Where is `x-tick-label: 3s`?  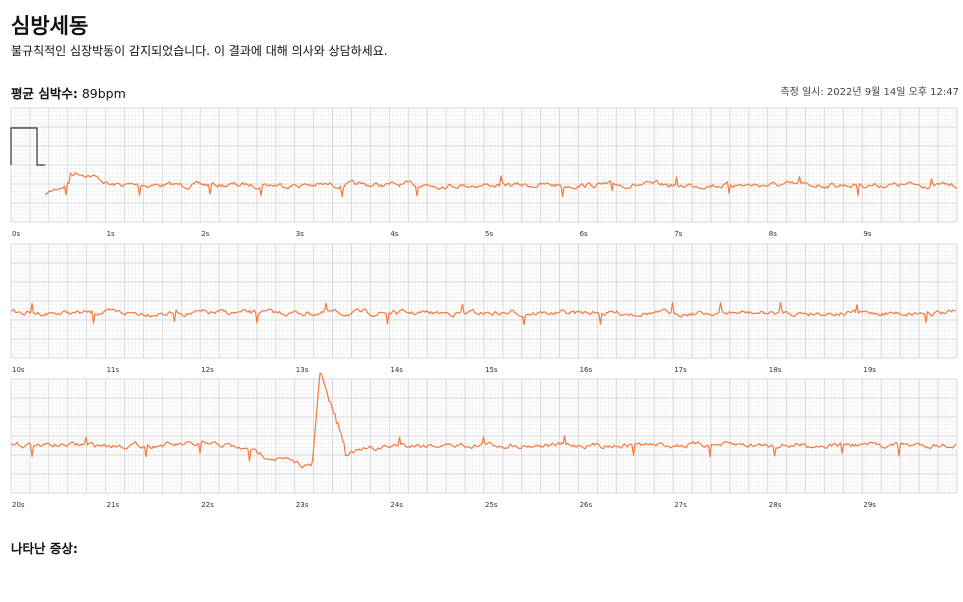
x-tick-label: 3s is located at coordinates (300, 234).